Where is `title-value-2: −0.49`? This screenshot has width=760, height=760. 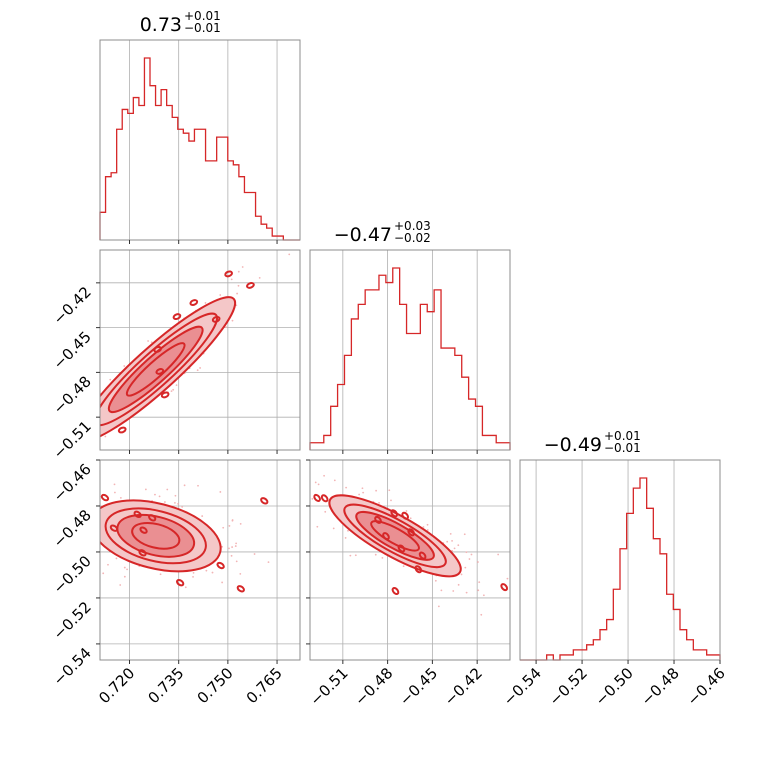 title-value-2: −0.49 is located at coordinates (573, 445).